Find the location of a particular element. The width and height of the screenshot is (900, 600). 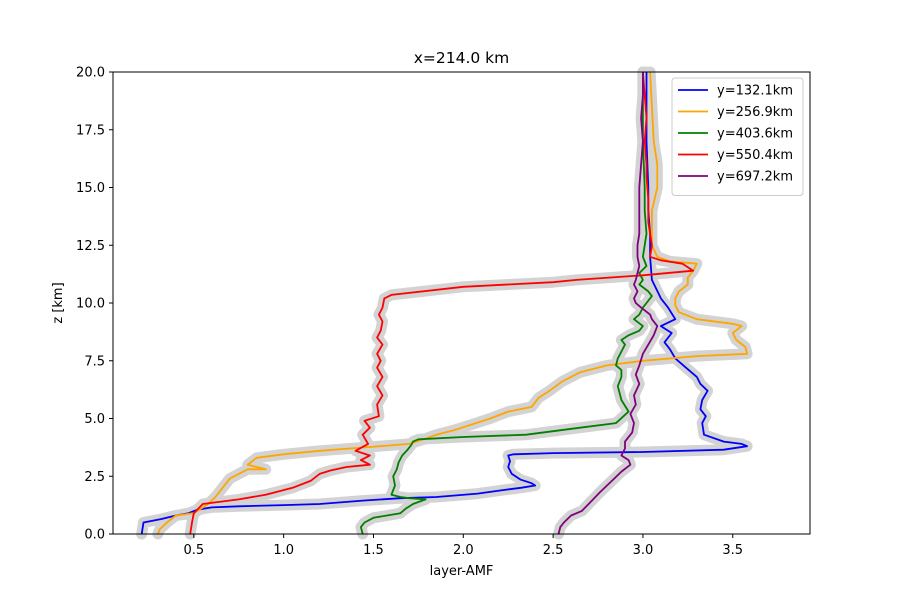

y-tick-label: 7.5 is located at coordinates (94, 361).